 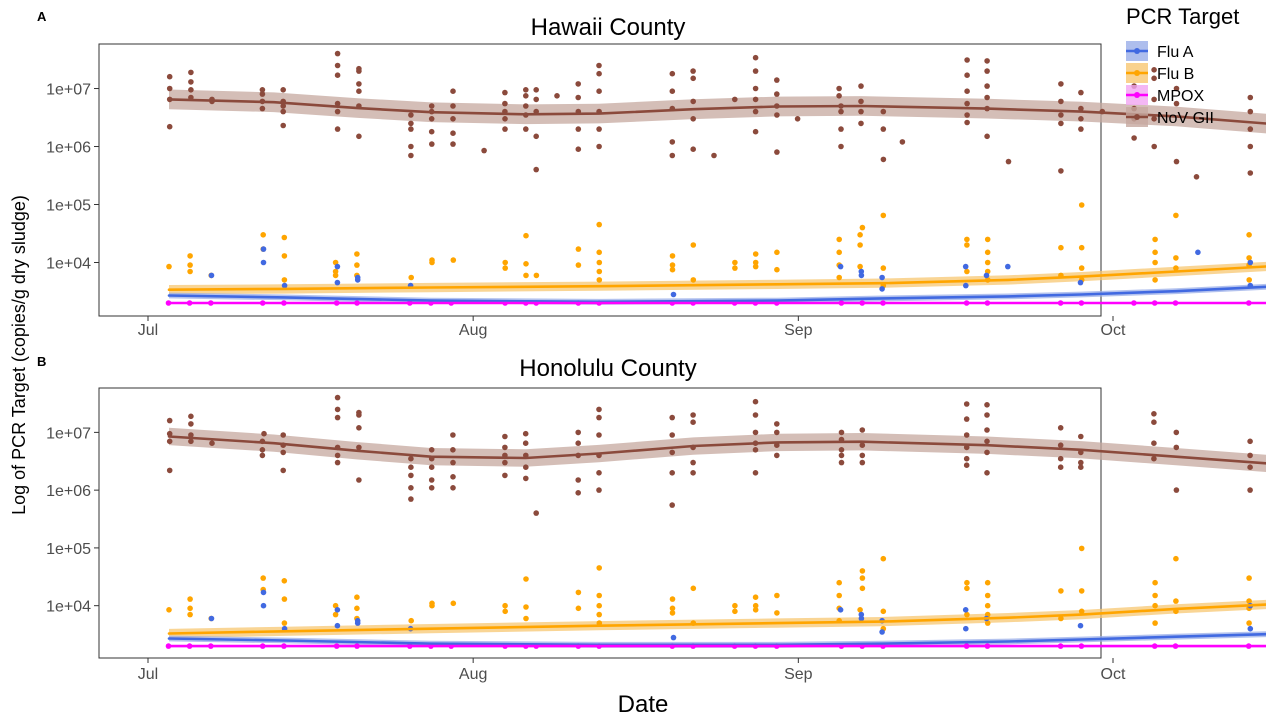 I want to click on x-tick-label: Jul, so click(x=148, y=330).